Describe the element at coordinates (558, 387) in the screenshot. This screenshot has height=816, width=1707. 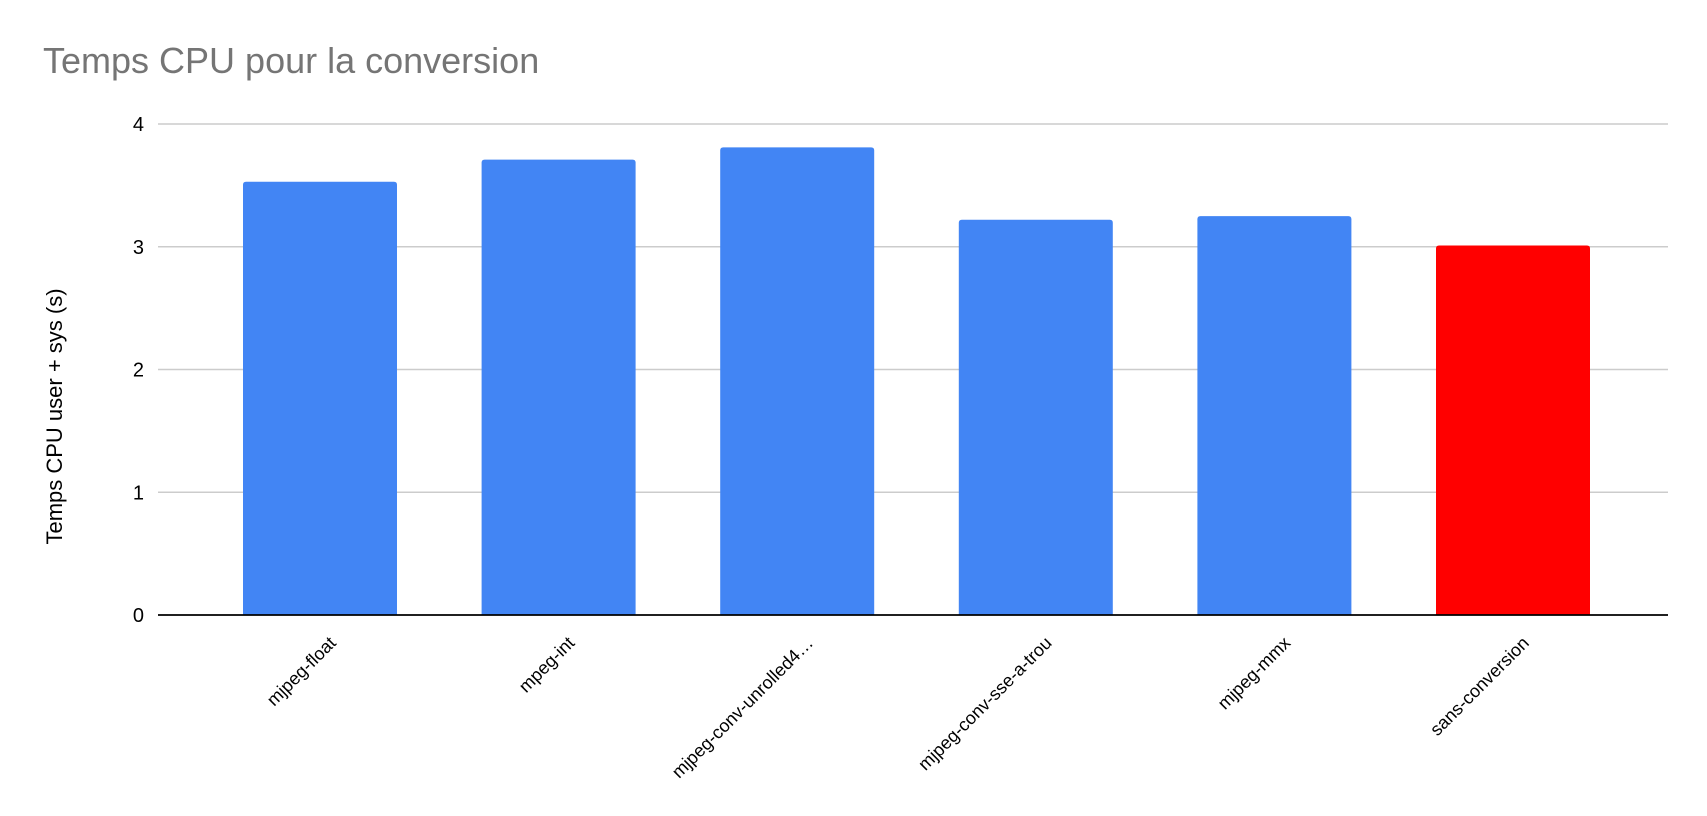
I see `bar-mpeg-int` at that location.